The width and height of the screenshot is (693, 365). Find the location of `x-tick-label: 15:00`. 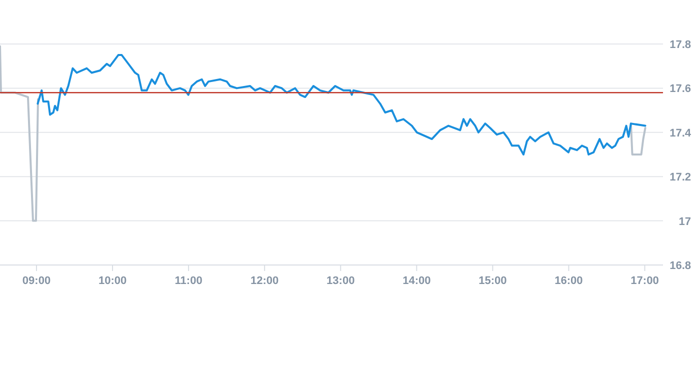

x-tick-label: 15:00 is located at coordinates (492, 281).